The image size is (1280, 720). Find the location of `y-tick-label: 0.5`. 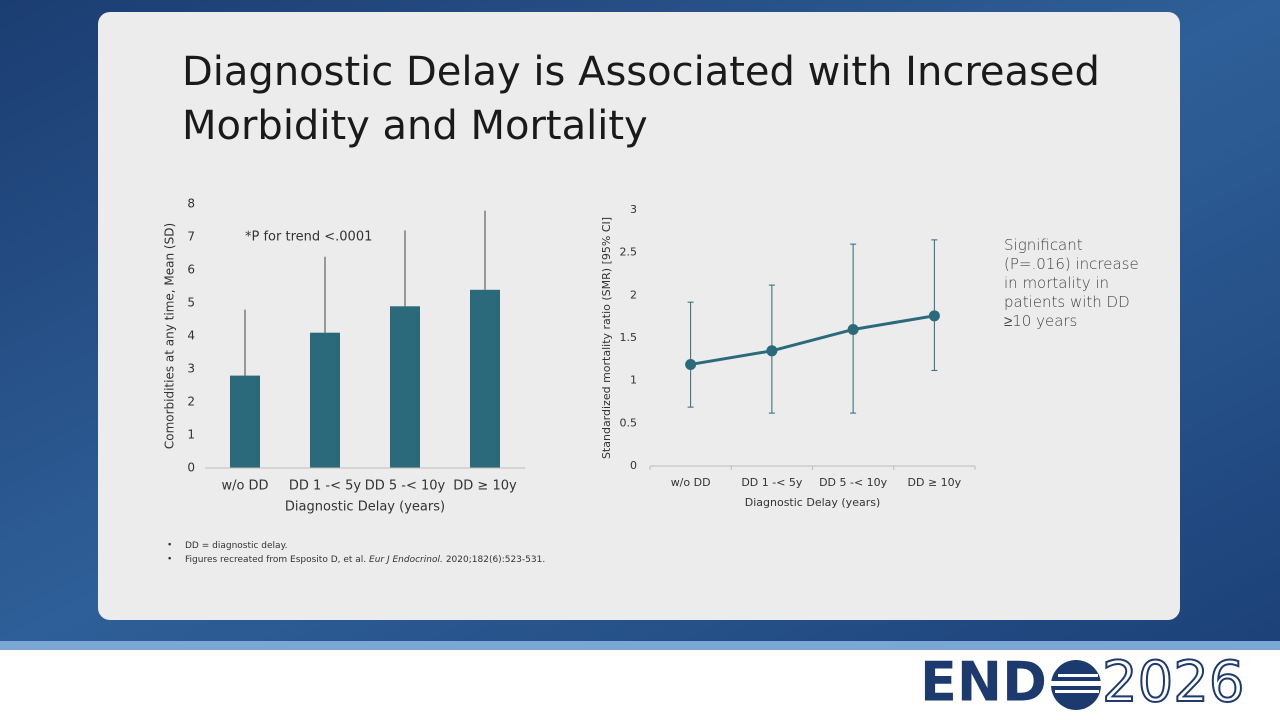

y-tick-label: 0.5 is located at coordinates (629, 422).